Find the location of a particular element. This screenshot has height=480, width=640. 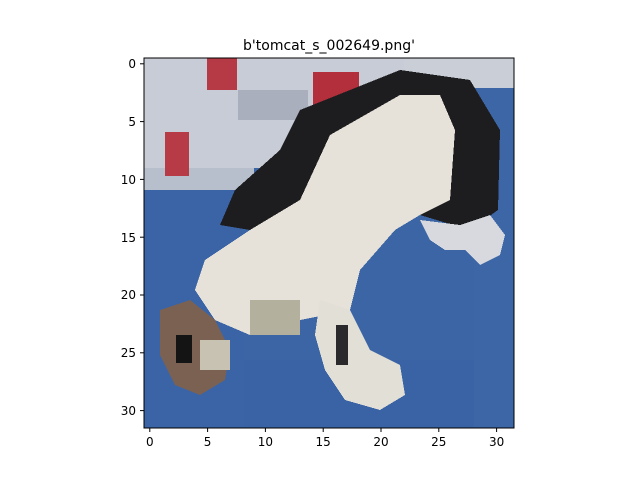

cat-paw-light-spot is located at coordinates (215, 355).